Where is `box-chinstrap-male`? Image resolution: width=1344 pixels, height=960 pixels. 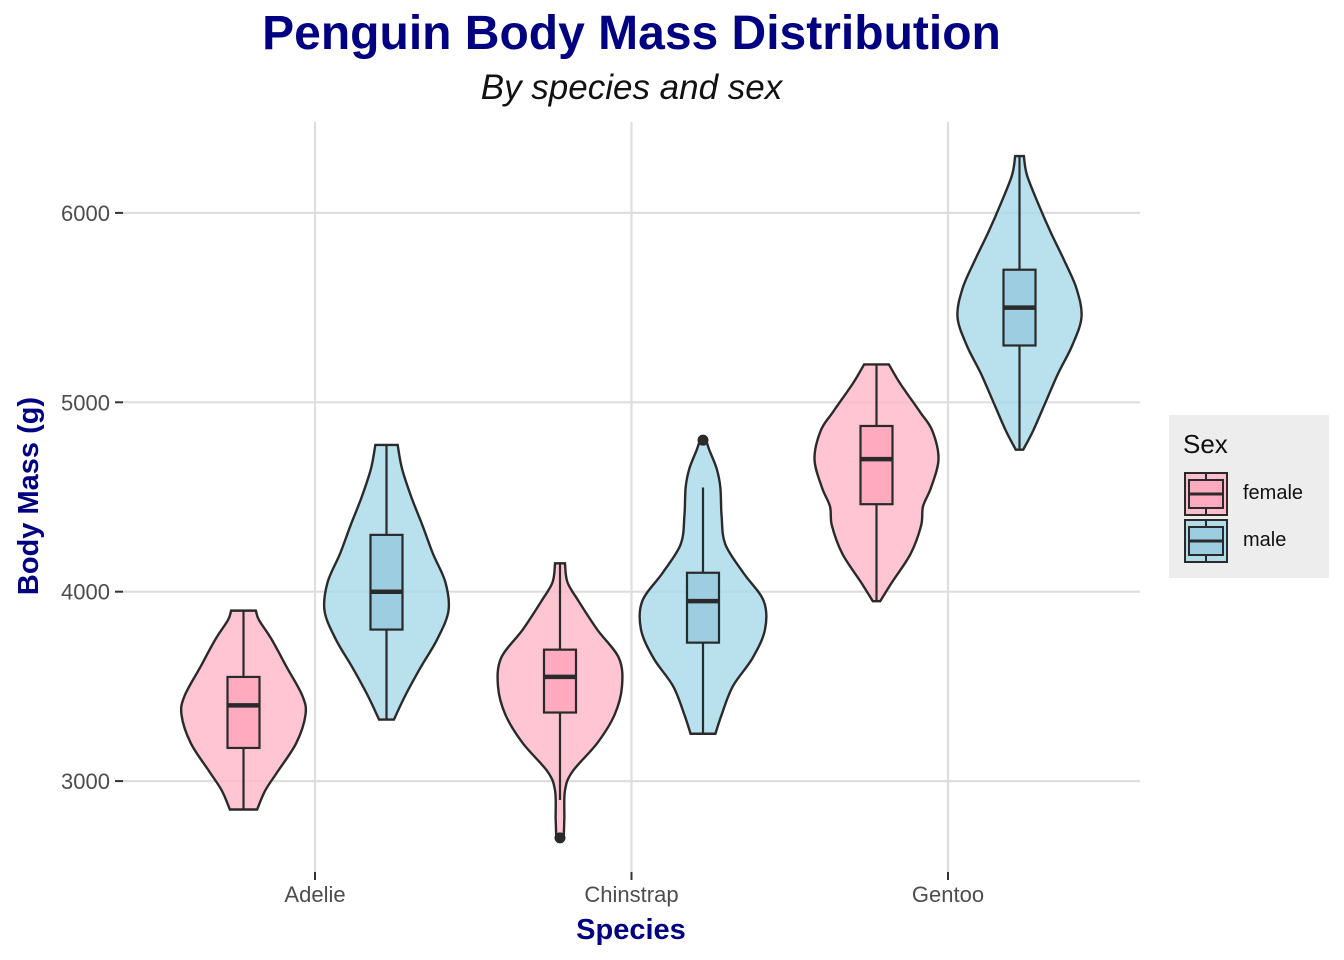 box-chinstrap-male is located at coordinates (703, 607).